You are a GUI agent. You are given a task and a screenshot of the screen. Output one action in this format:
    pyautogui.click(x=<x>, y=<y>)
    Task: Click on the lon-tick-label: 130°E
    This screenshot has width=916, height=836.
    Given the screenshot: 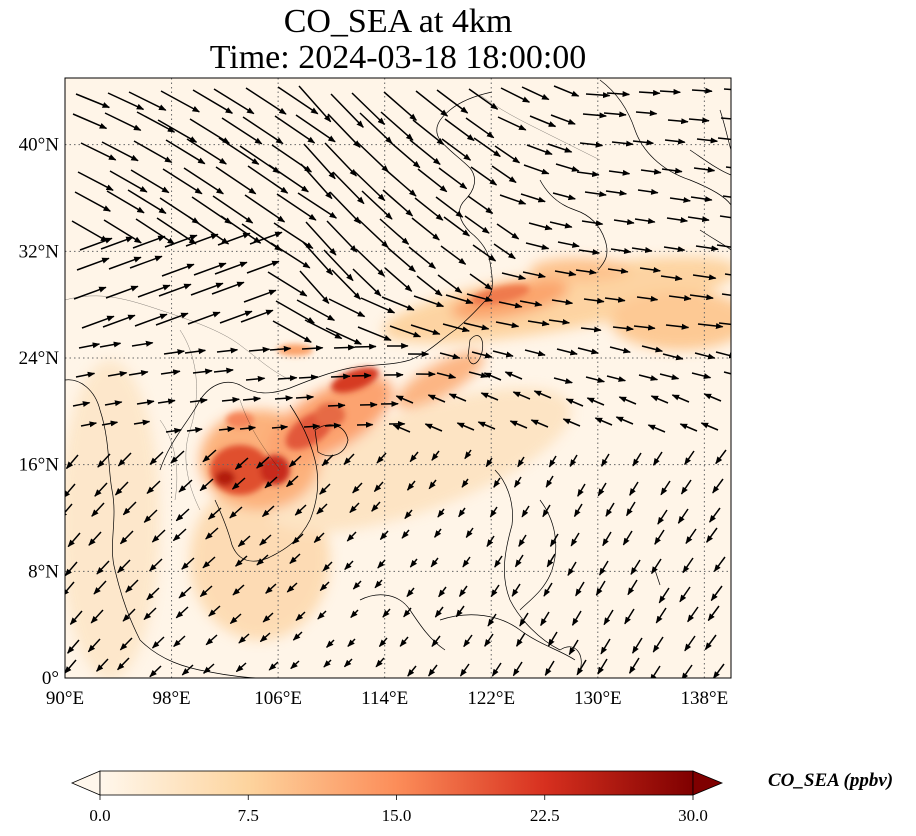 What is the action you would take?
    pyautogui.click(x=598, y=698)
    